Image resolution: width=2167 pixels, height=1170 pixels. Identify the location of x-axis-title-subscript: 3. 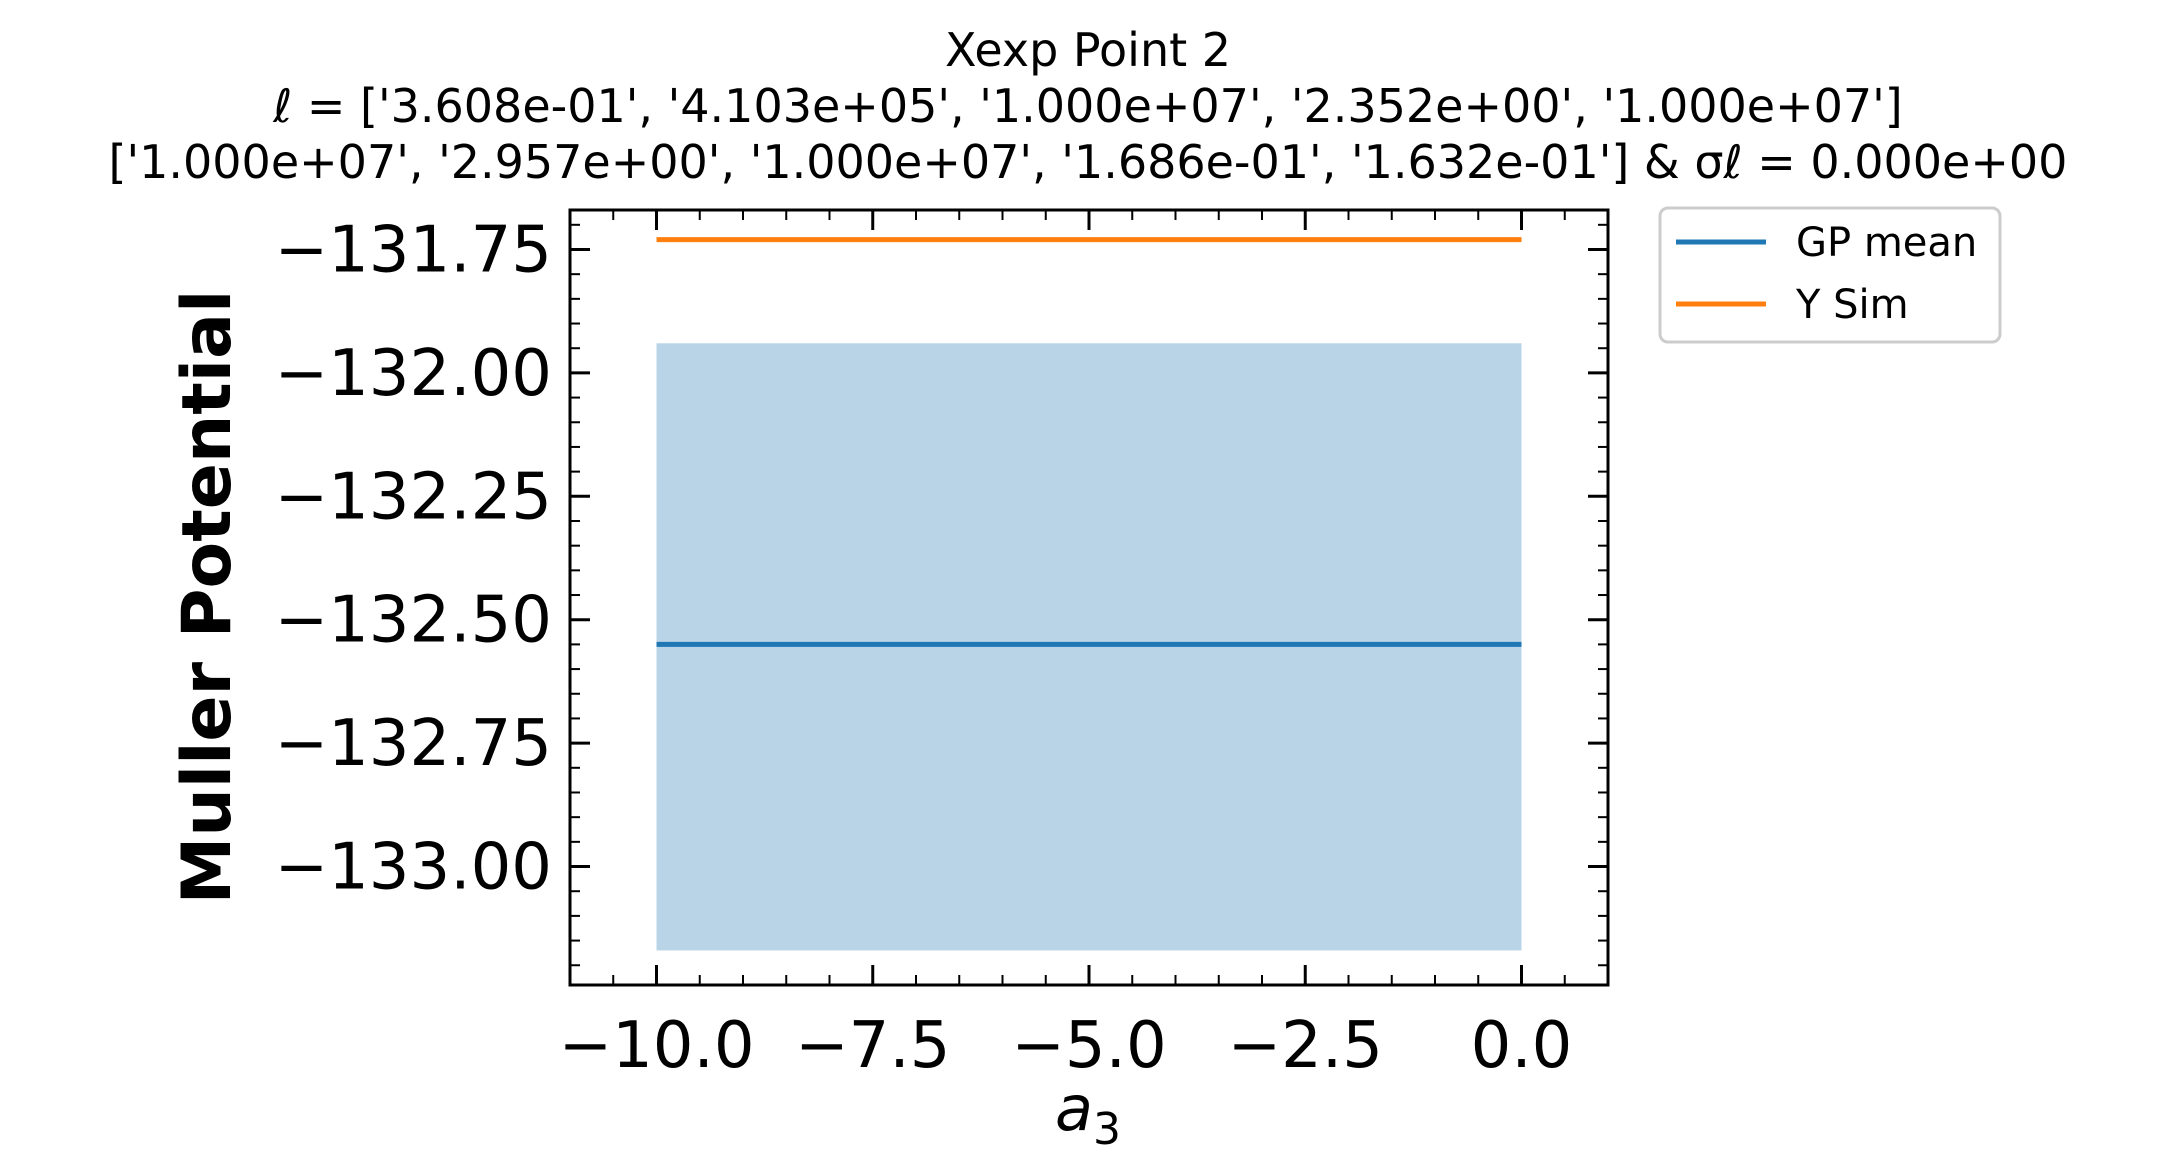
(1107, 1129).